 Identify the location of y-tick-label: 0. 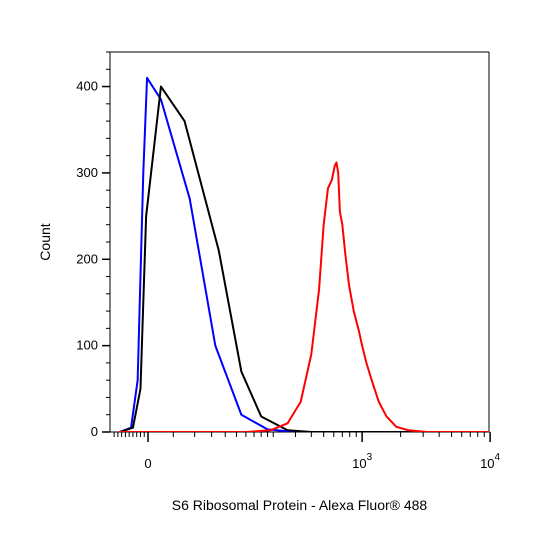
(94, 431).